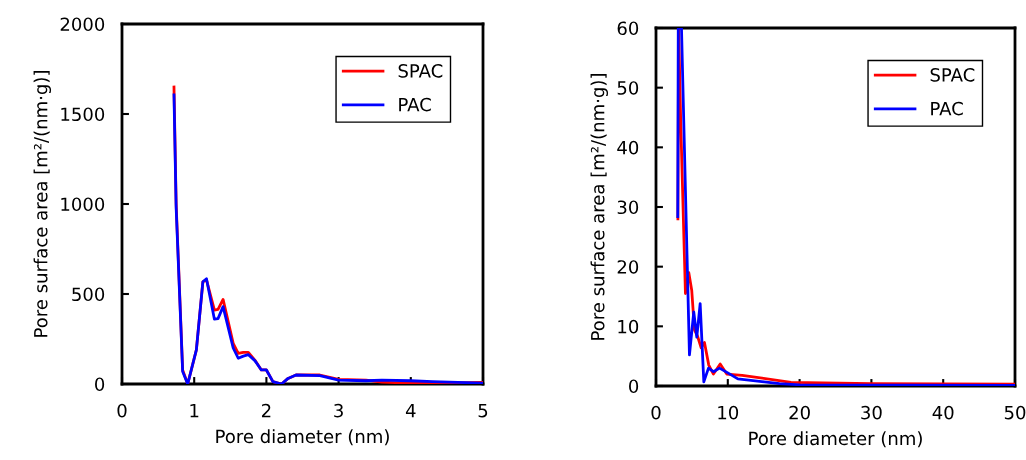  I want to click on y-tick-label: 10, so click(628, 326).